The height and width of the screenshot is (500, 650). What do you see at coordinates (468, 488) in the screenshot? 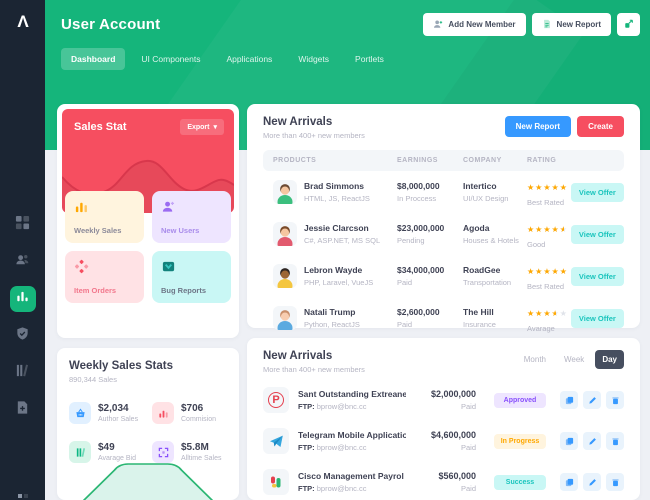
I see `project-paid: Paid` at bounding box center [468, 488].